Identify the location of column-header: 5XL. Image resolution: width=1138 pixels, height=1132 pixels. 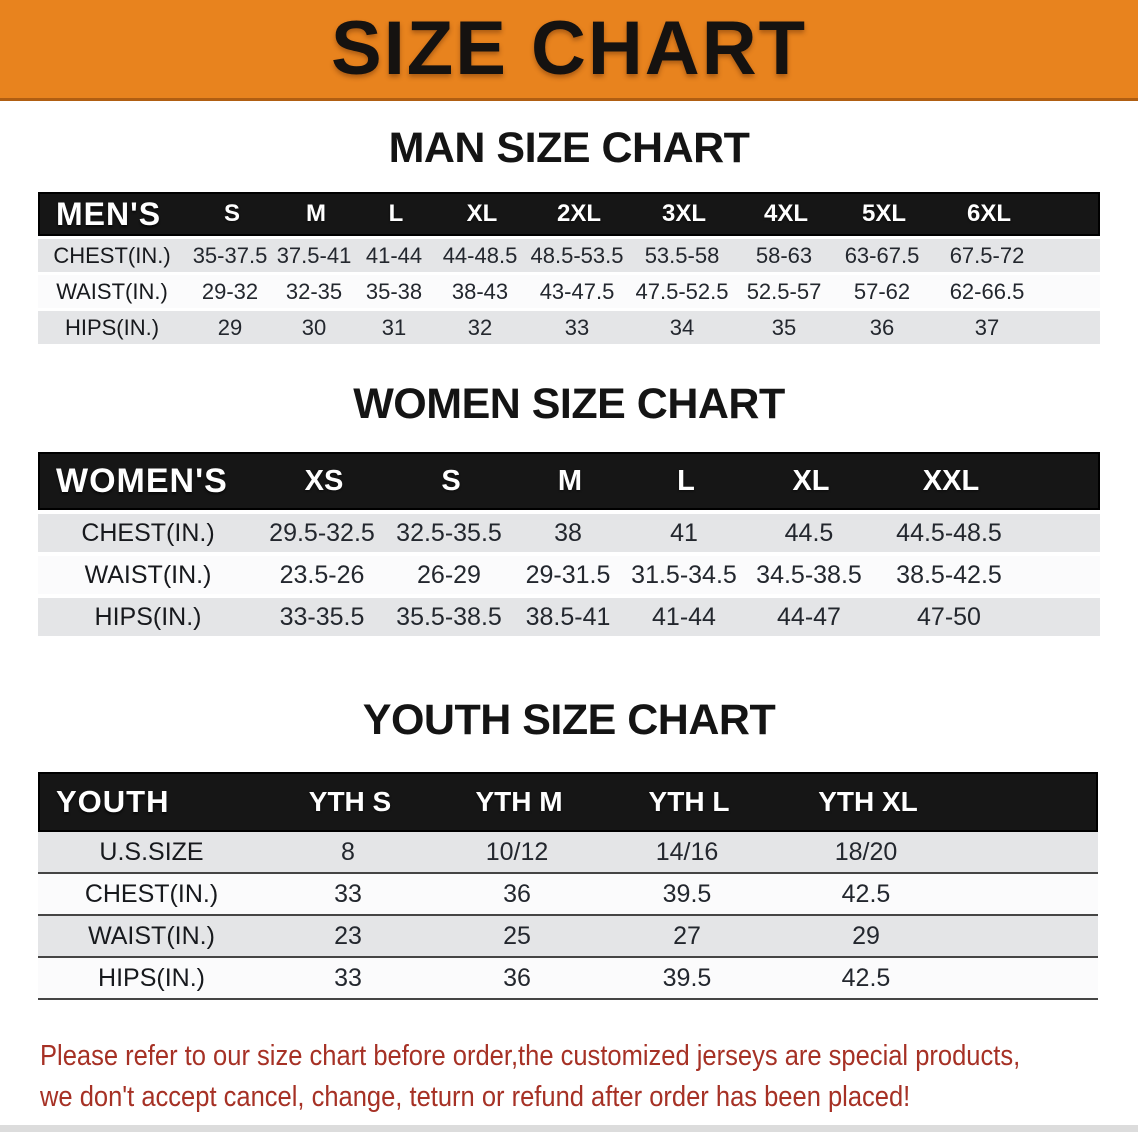
(883, 213).